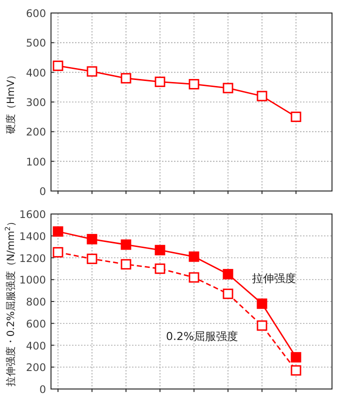 This screenshot has height=402, width=348. I want to click on series-label: 拉伸强度, so click(274, 279).